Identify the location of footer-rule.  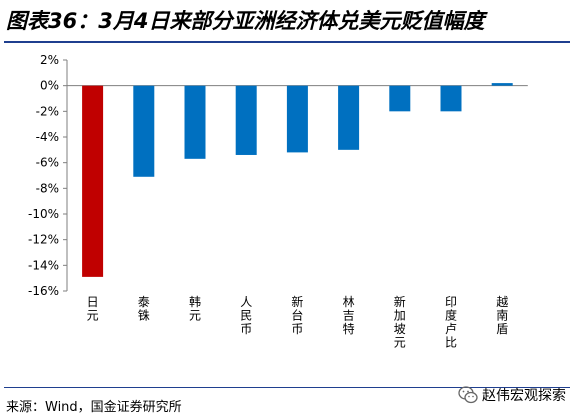
(287, 387).